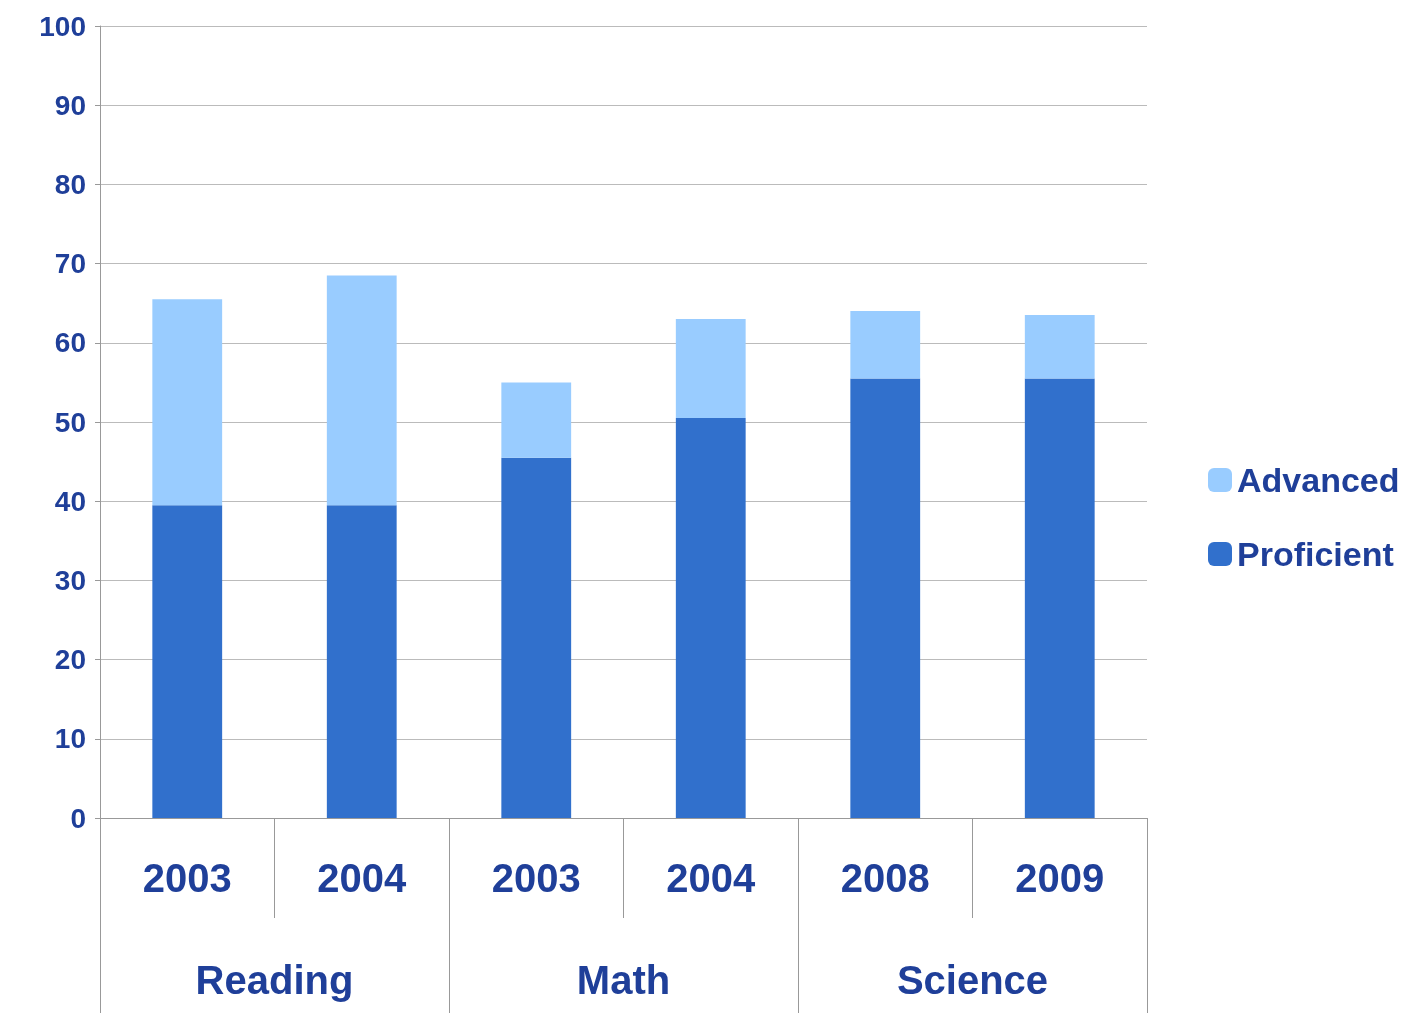 The height and width of the screenshot is (1013, 1425). I want to click on y-tick-label: 60, so click(70, 343).